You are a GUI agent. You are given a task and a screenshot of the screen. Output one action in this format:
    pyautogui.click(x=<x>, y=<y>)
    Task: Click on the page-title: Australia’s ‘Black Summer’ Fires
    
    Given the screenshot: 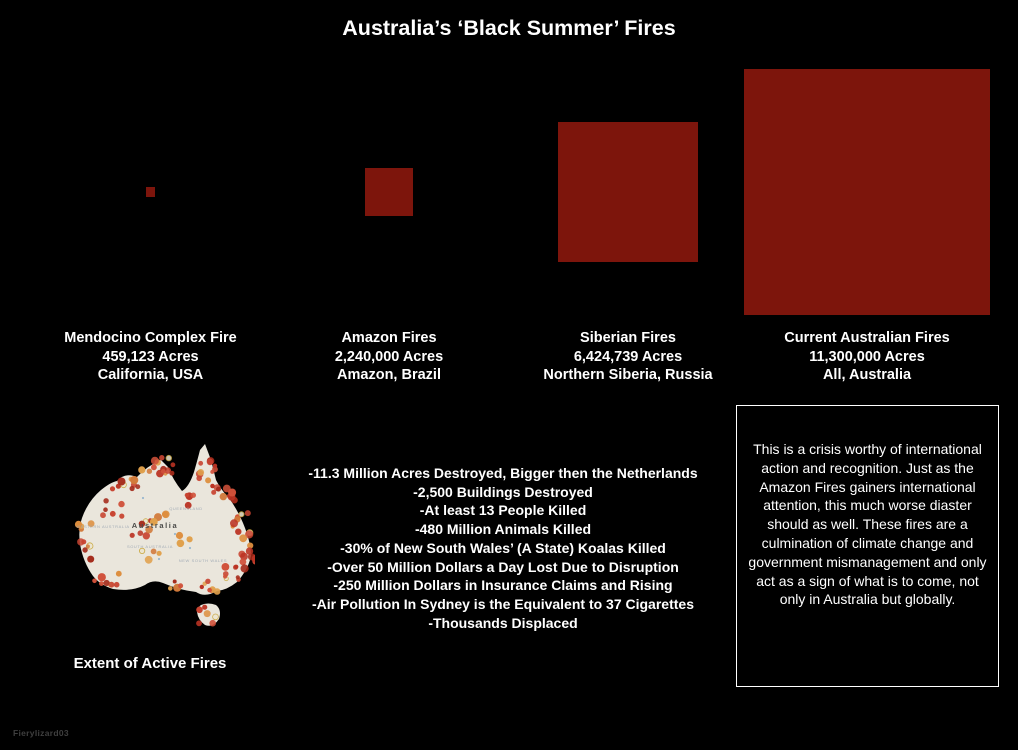 What is the action you would take?
    pyautogui.click(x=509, y=28)
    